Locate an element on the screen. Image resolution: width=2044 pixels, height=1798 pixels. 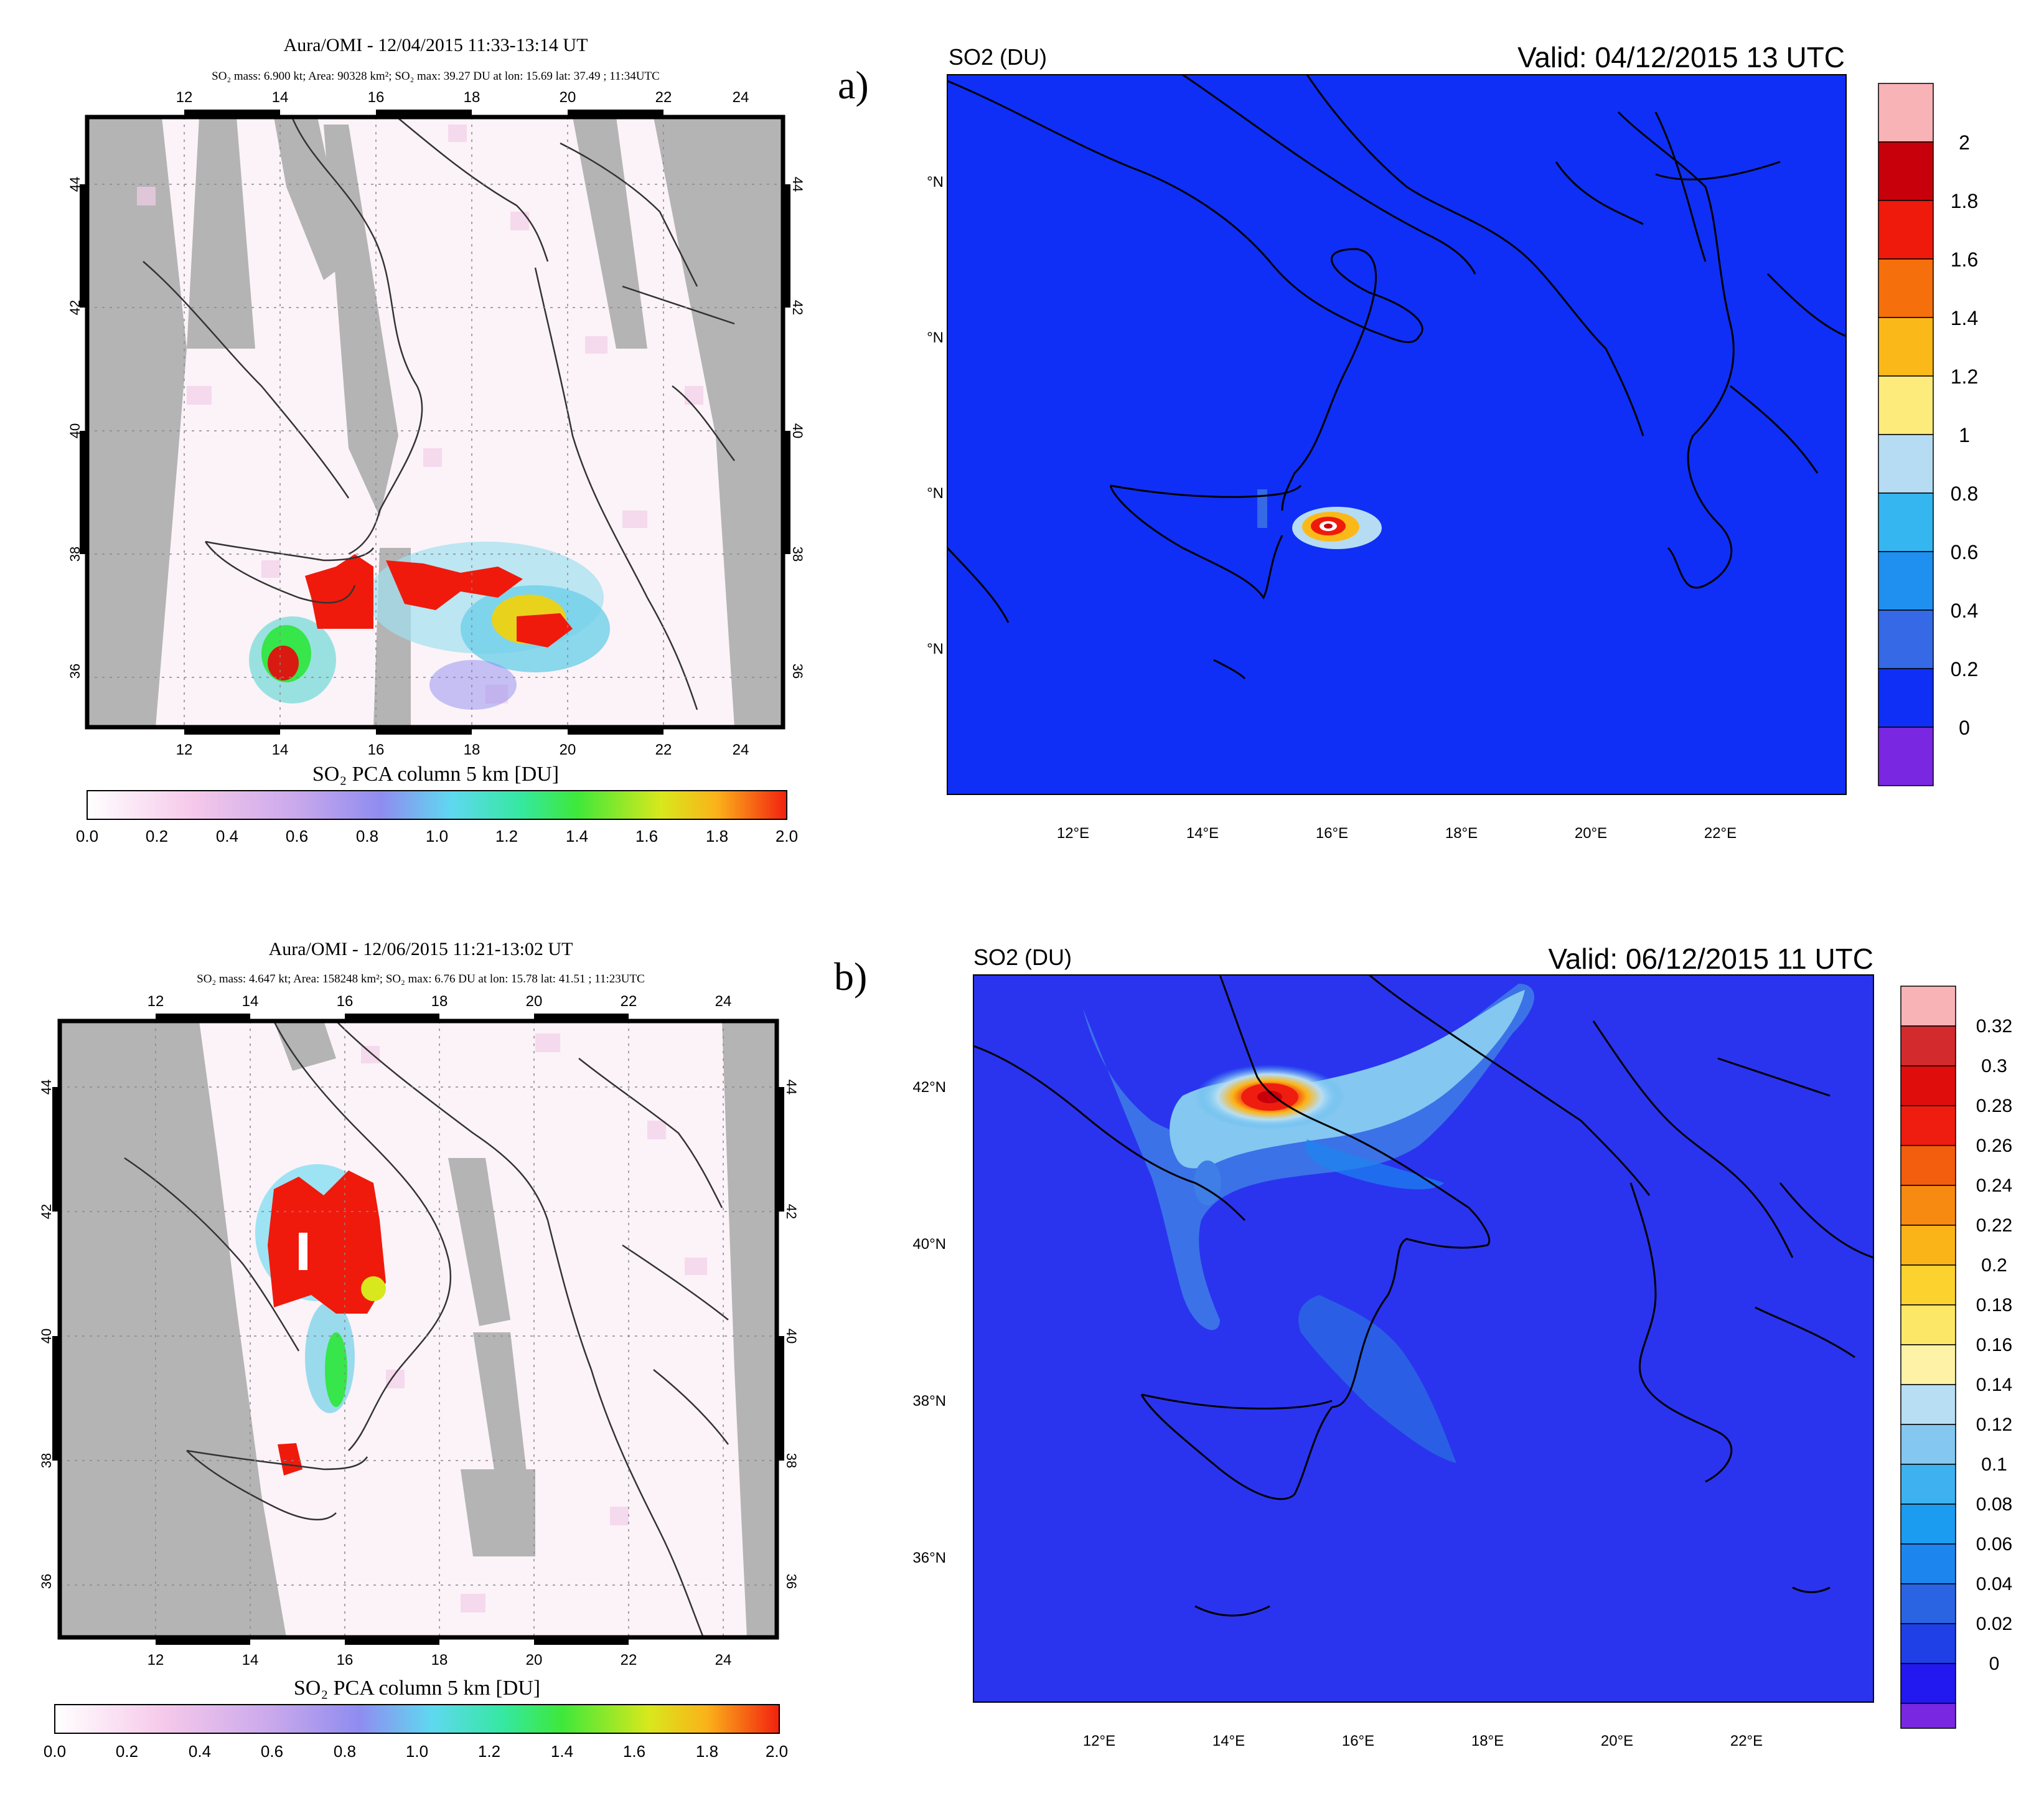
lon-tick: 12 is located at coordinates (156, 1001).